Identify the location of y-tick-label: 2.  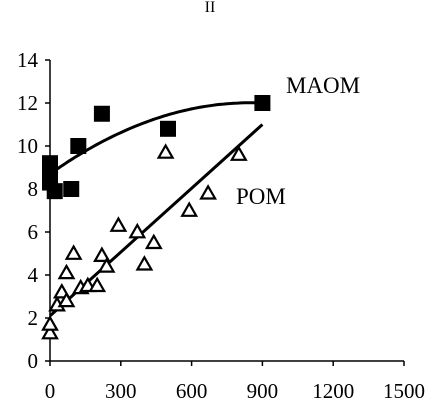
(33, 318).